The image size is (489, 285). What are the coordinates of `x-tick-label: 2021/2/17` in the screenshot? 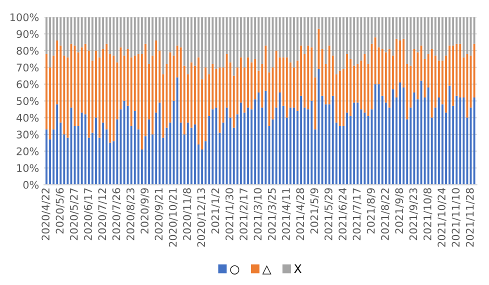 It's located at (244, 214).